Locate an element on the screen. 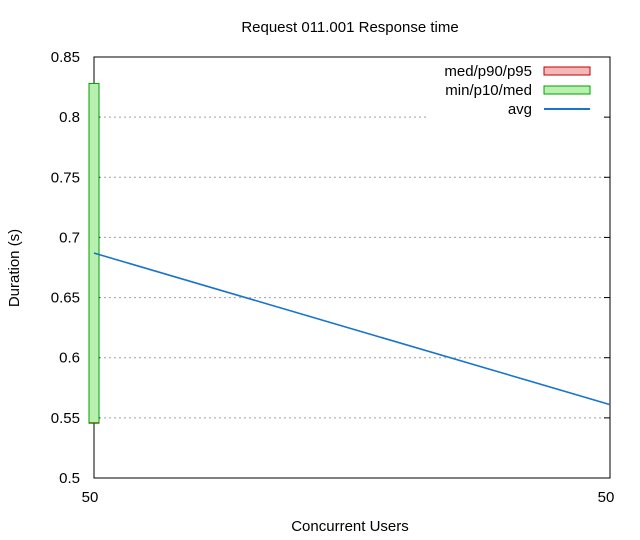 This screenshot has height=540, width=640. y-axis-label: Duration (s) is located at coordinates (14, 268).